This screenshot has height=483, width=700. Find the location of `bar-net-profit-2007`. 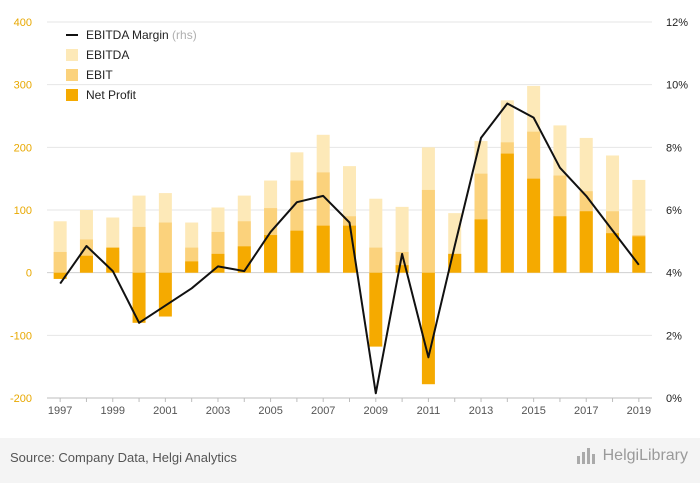

bar-net-profit-2007 is located at coordinates (323, 249).